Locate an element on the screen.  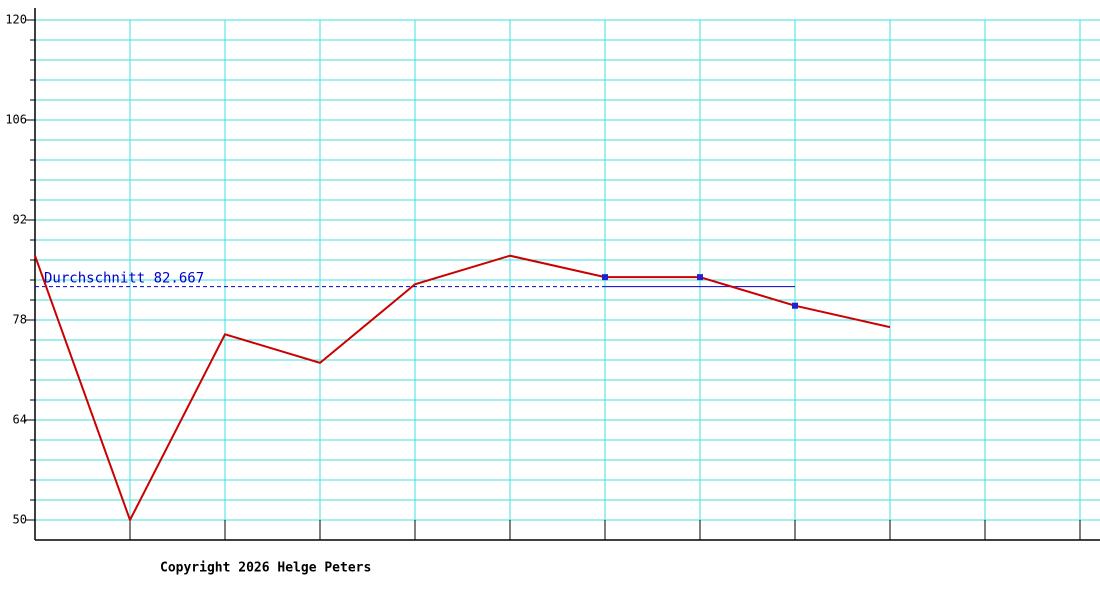
y-tick-label: 50 is located at coordinates (20, 520).